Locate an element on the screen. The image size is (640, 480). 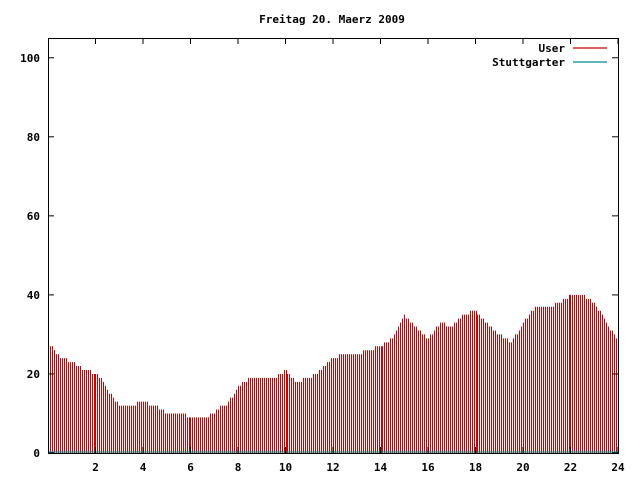
y-tick-label: 40 is located at coordinates (33, 295).